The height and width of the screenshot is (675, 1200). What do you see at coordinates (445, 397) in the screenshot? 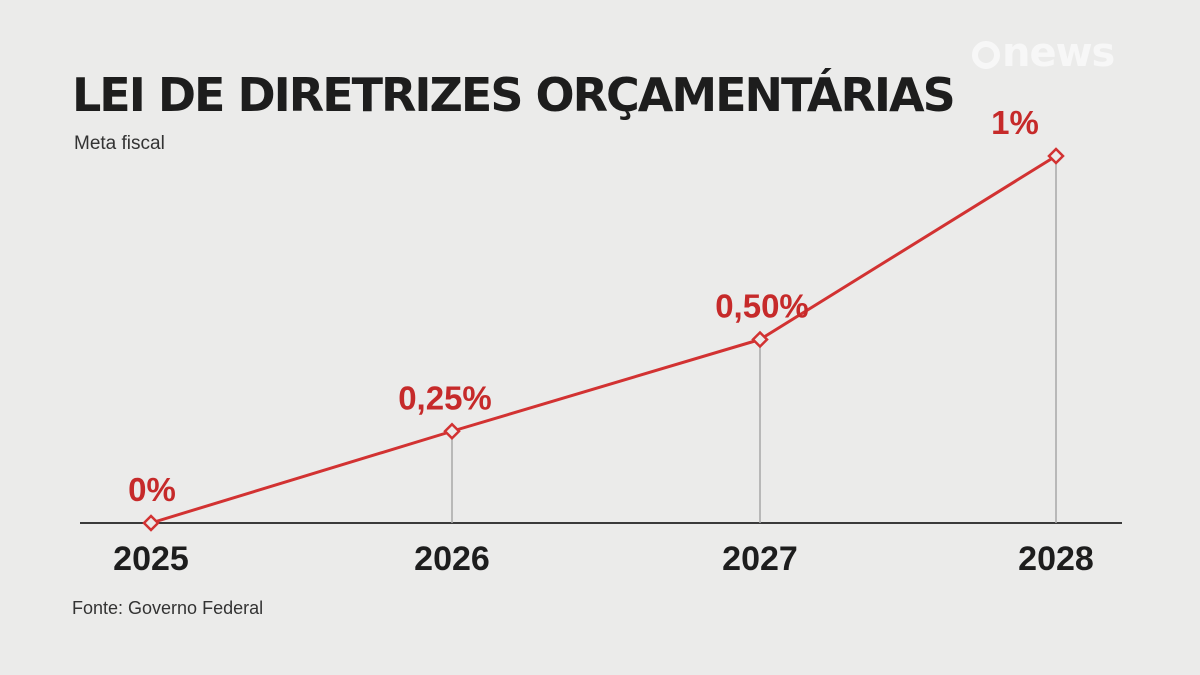
I see `data-label-2026: 0,25%` at bounding box center [445, 397].